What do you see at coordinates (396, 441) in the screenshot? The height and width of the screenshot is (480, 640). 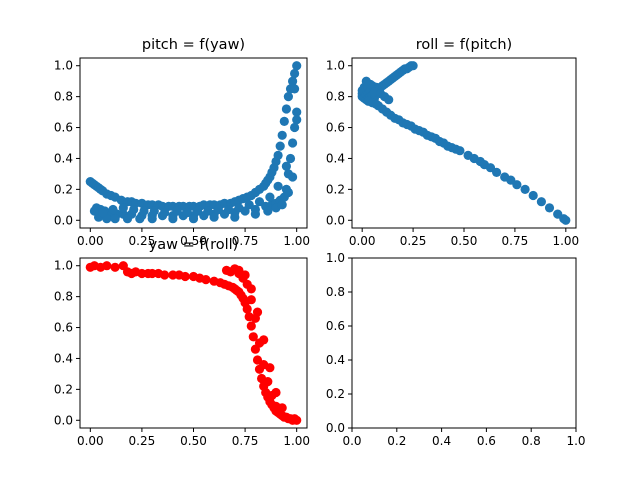 I see `x-tick-label: 0.2` at bounding box center [396, 441].